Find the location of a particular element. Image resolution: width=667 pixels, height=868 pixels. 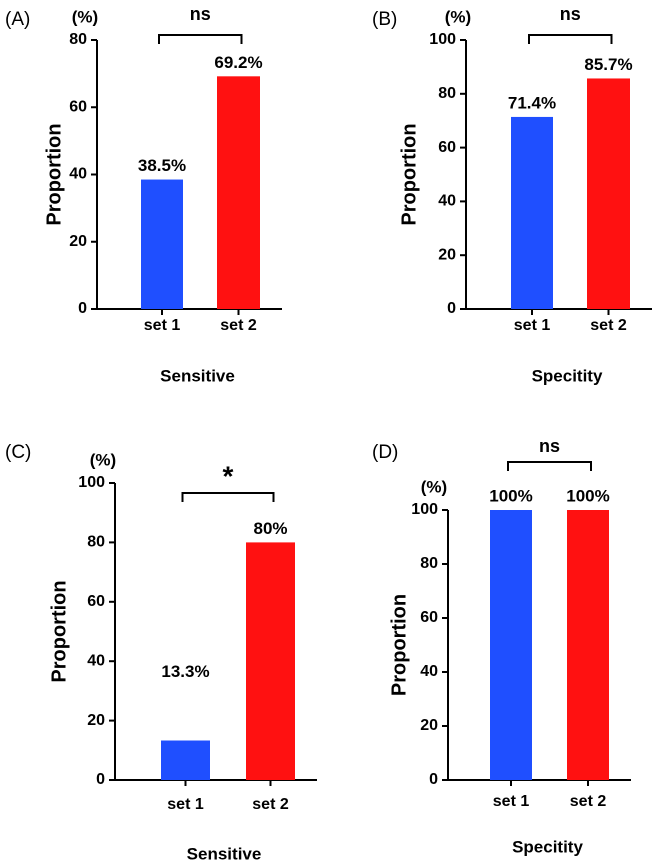

significance-label: * is located at coordinates (228, 475).